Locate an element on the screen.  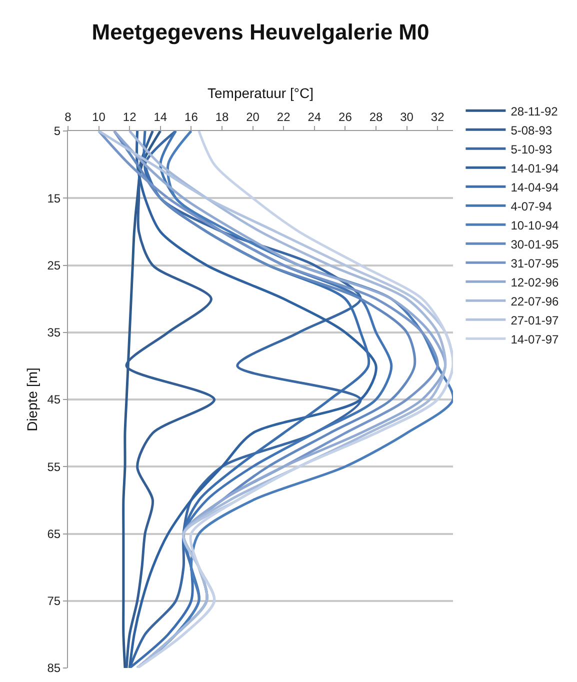
legend-label: 22-07-96 is located at coordinates (535, 301).